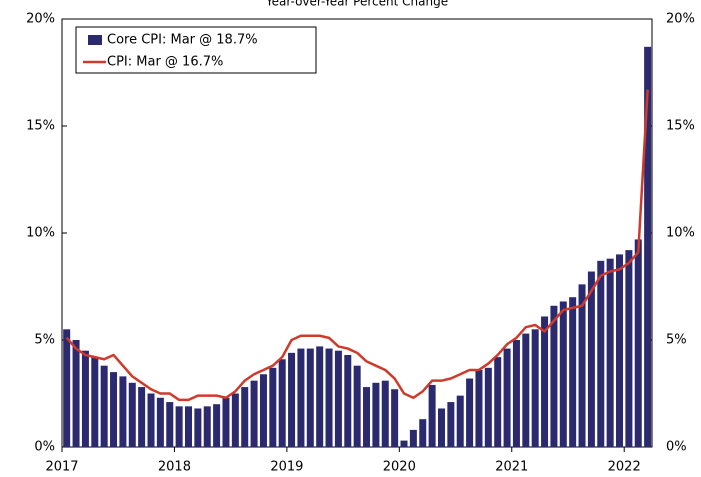 The width and height of the screenshot is (701, 477). Describe the element at coordinates (680, 233) in the screenshot. I see `y2-tick-label: 10%` at that location.